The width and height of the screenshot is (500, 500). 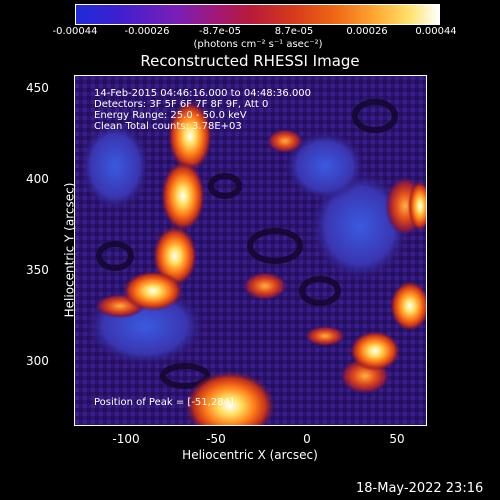 What do you see at coordinates (258, 44) in the screenshot?
I see `colorbar-unit: (photons cm⁻² s⁻¹ asec⁻²)` at bounding box center [258, 44].